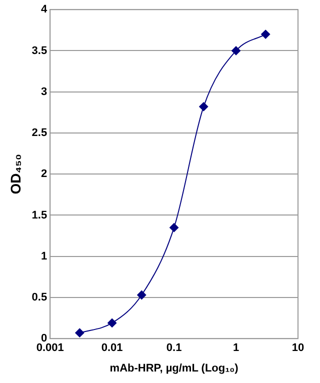 Image resolution: width=320 pixels, height=383 pixels. What do you see at coordinates (15, 174) in the screenshot?
I see `y-axis-title: OD₄₅₀` at bounding box center [15, 174].